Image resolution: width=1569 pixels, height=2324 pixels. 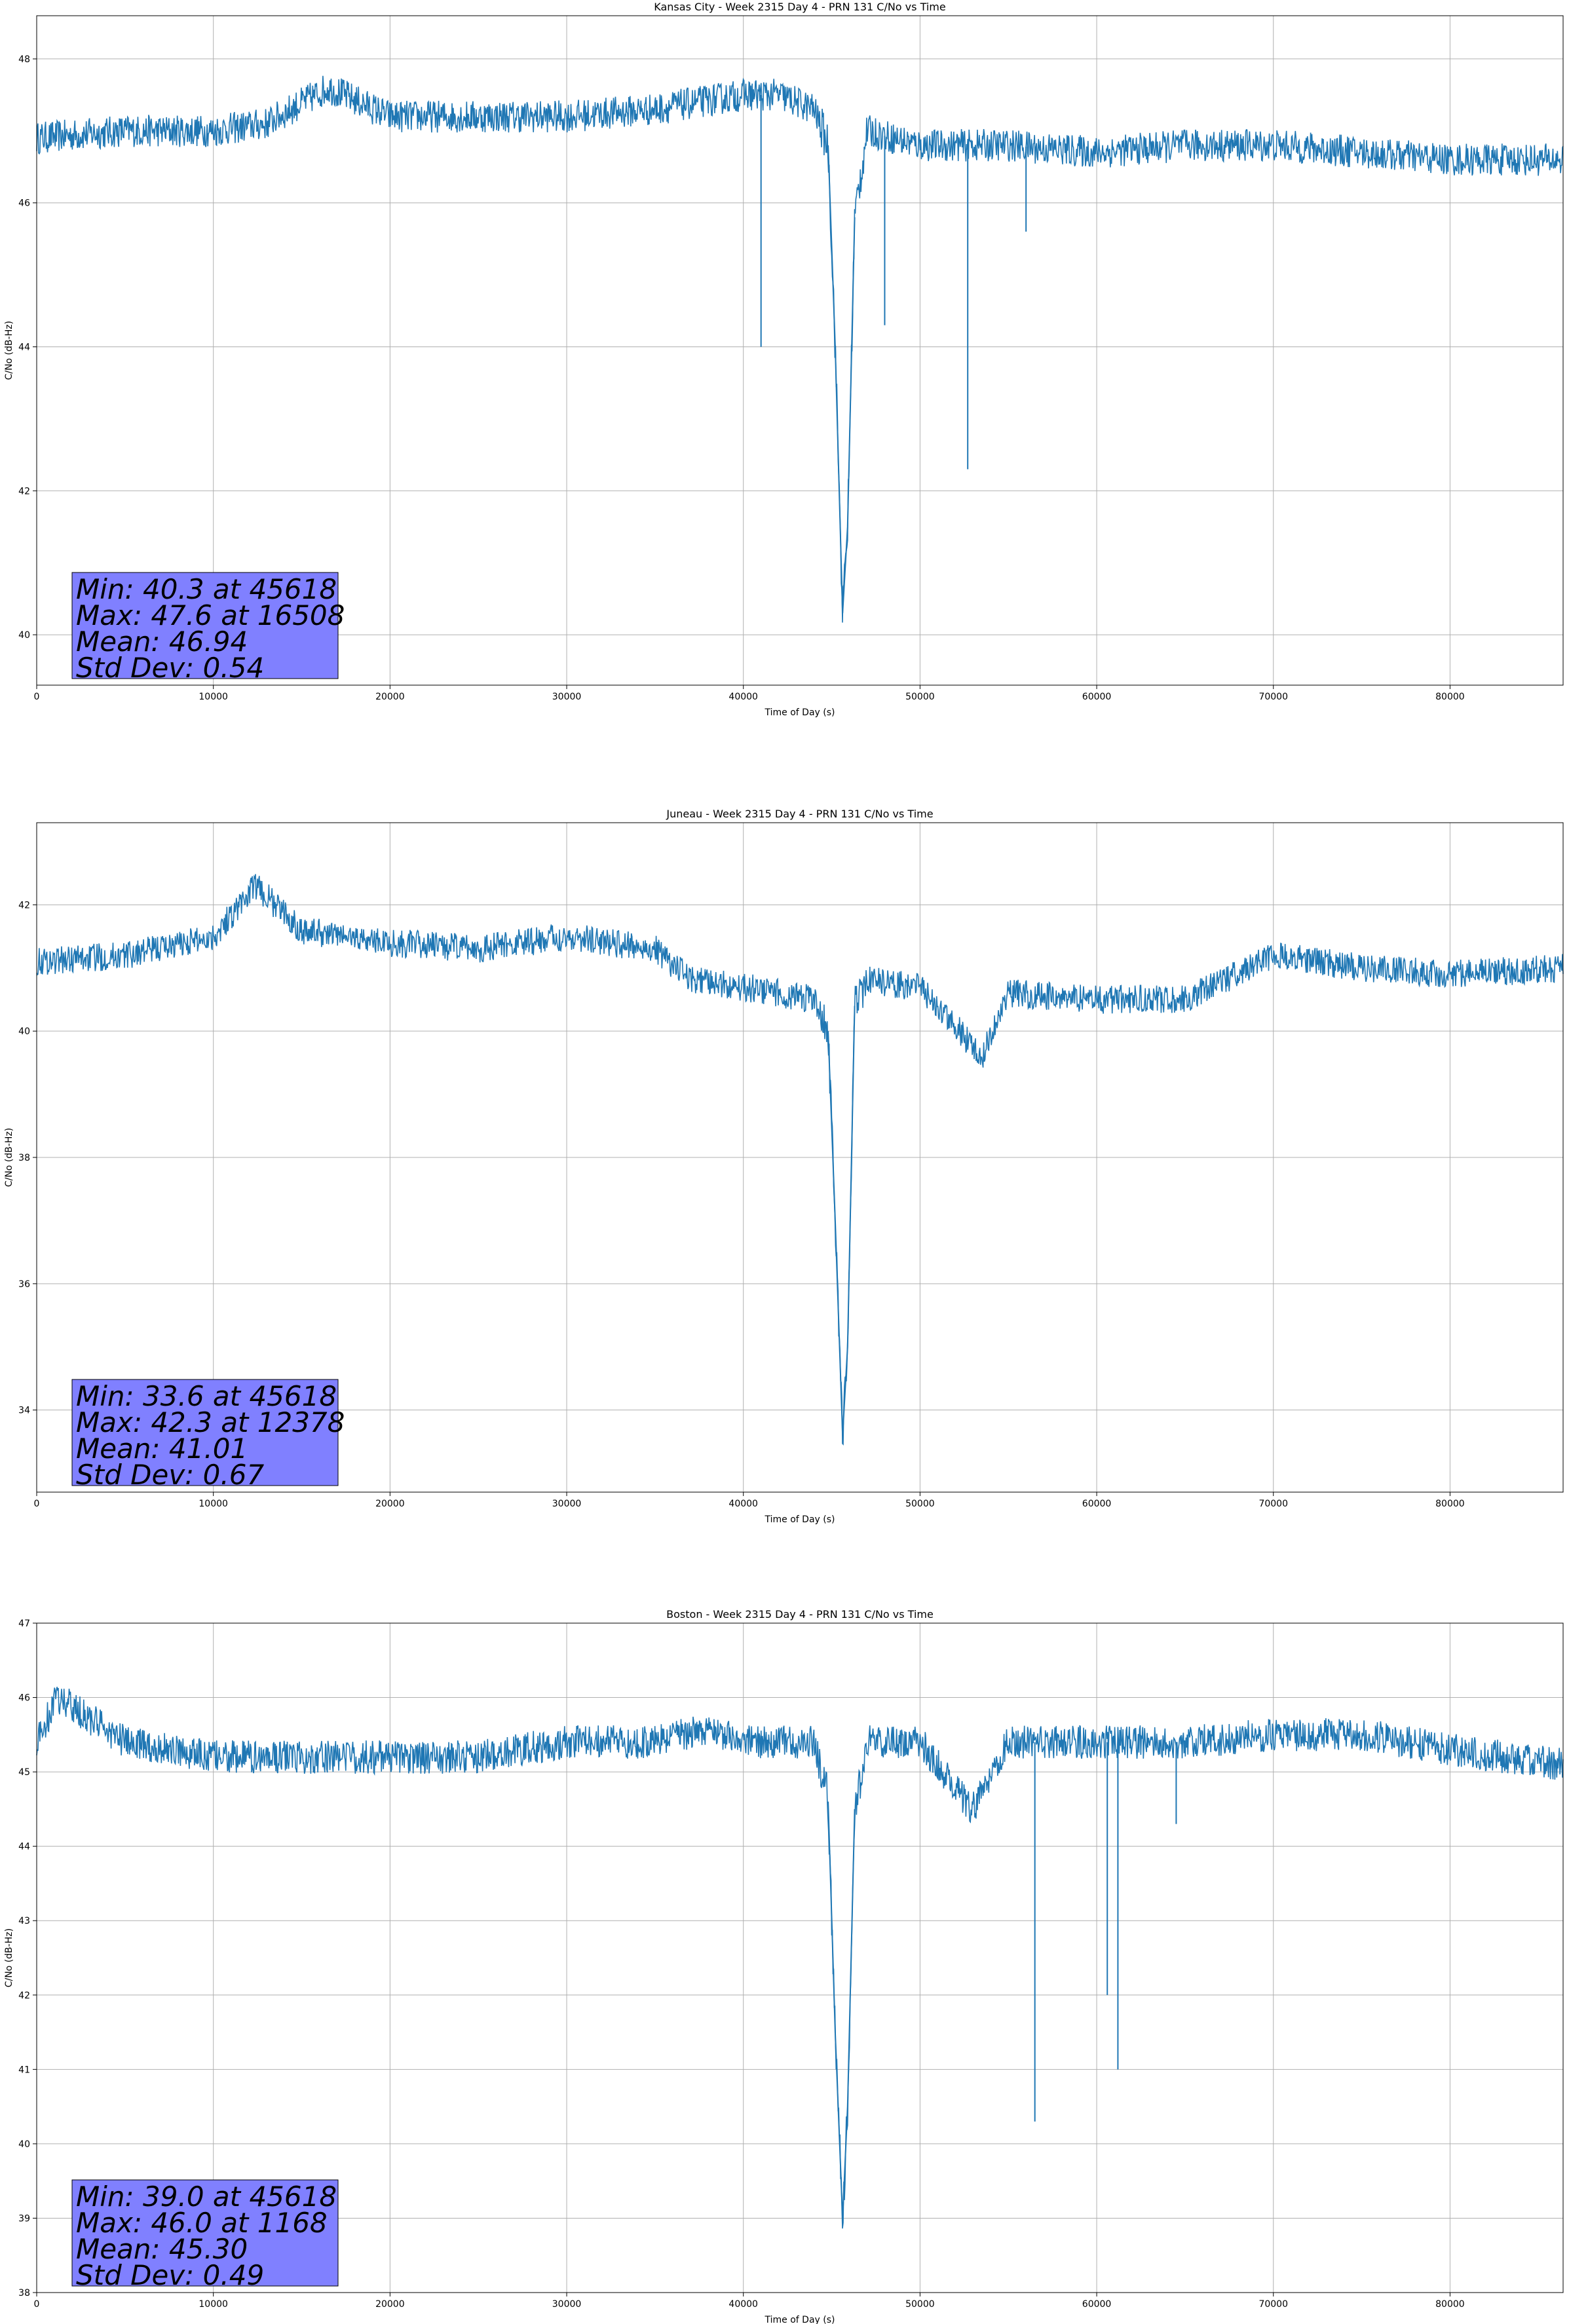 What do you see at coordinates (162, 642) in the screenshot?
I see `stats-line: Mean: 46.94` at bounding box center [162, 642].